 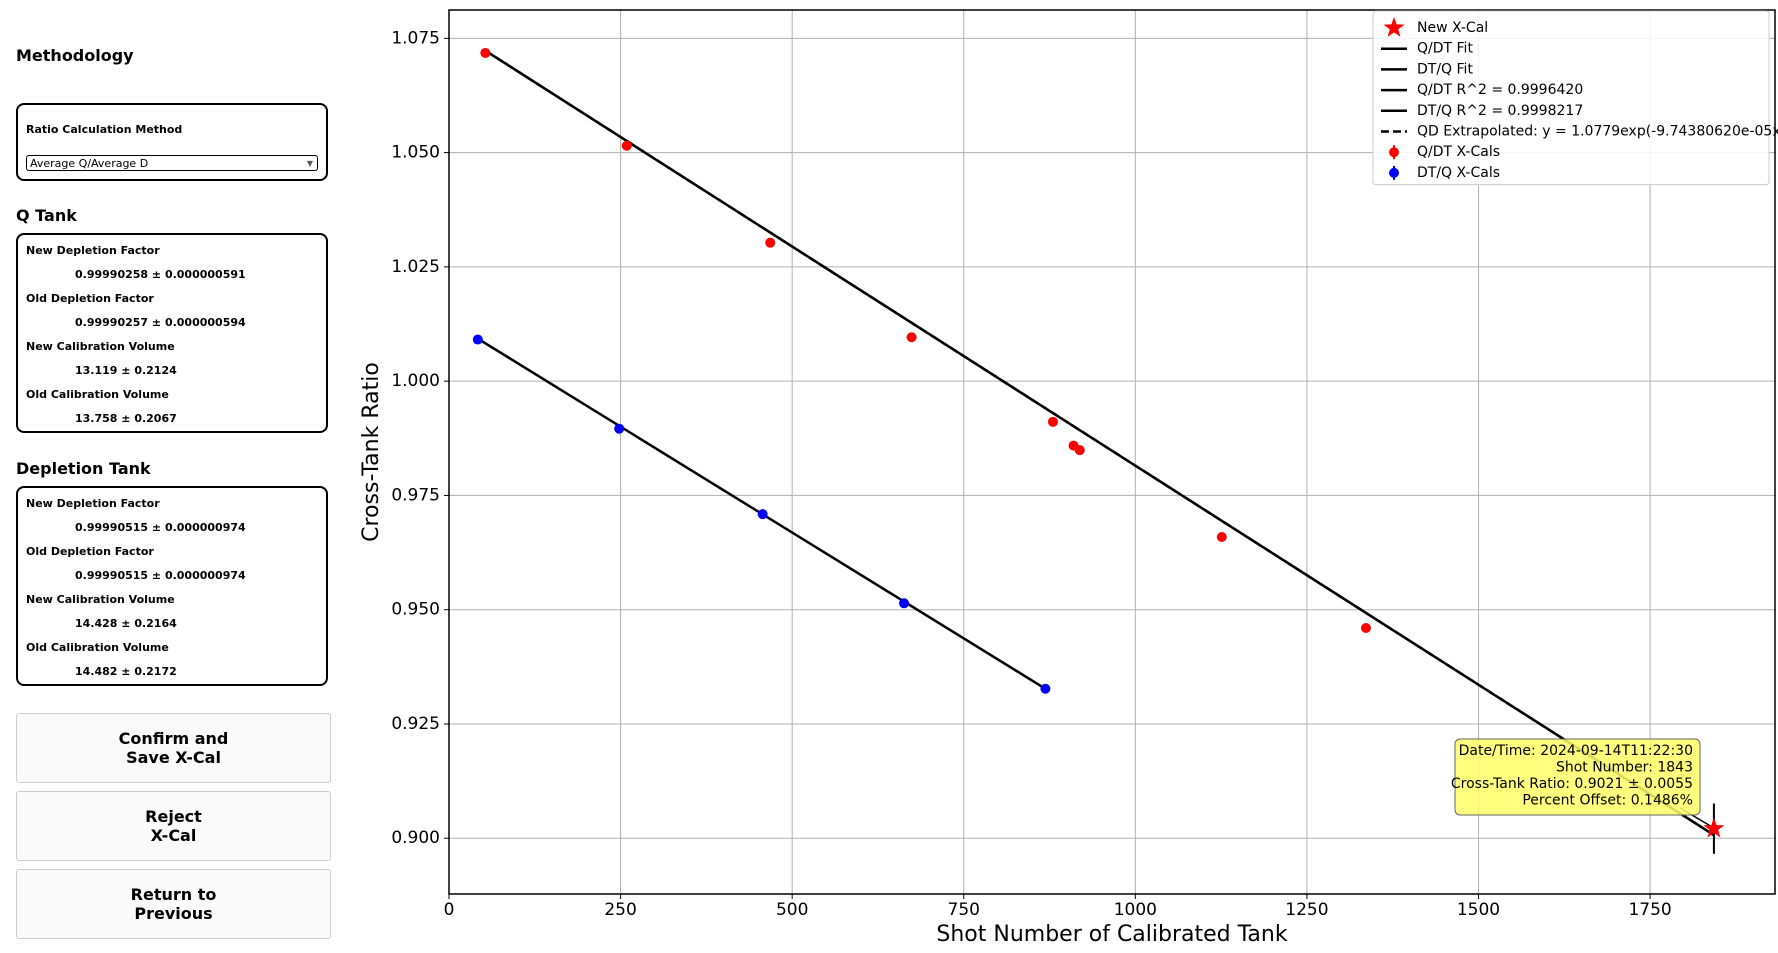 I want to click on legend-label: Q/DT Fit, so click(x=1445, y=49).